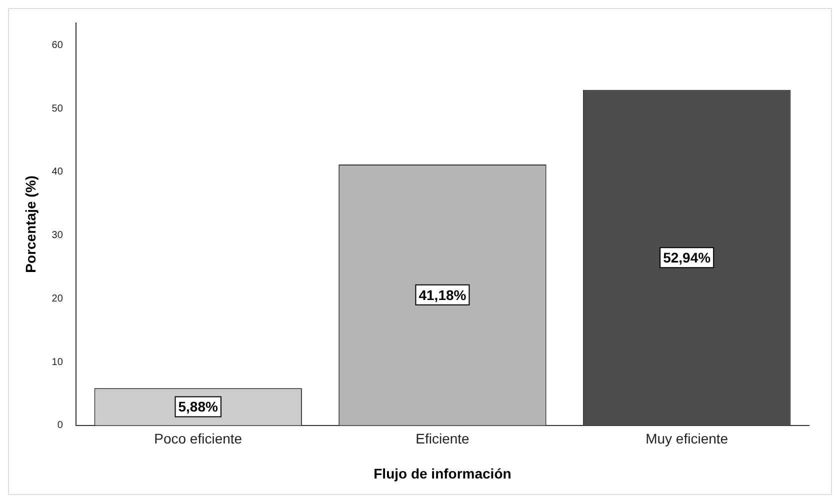 The width and height of the screenshot is (840, 503). I want to click on data-label: 41,18%, so click(442, 294).